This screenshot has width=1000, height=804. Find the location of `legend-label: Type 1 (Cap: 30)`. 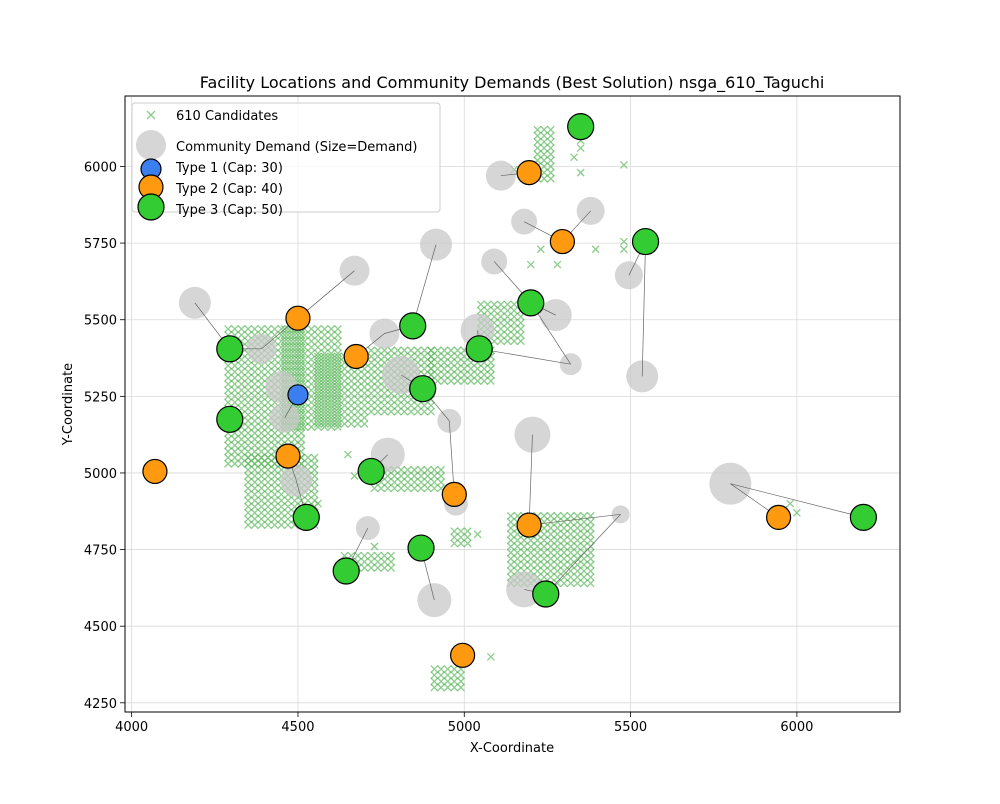

legend-label: Type 1 (Cap: 30) is located at coordinates (229, 168).